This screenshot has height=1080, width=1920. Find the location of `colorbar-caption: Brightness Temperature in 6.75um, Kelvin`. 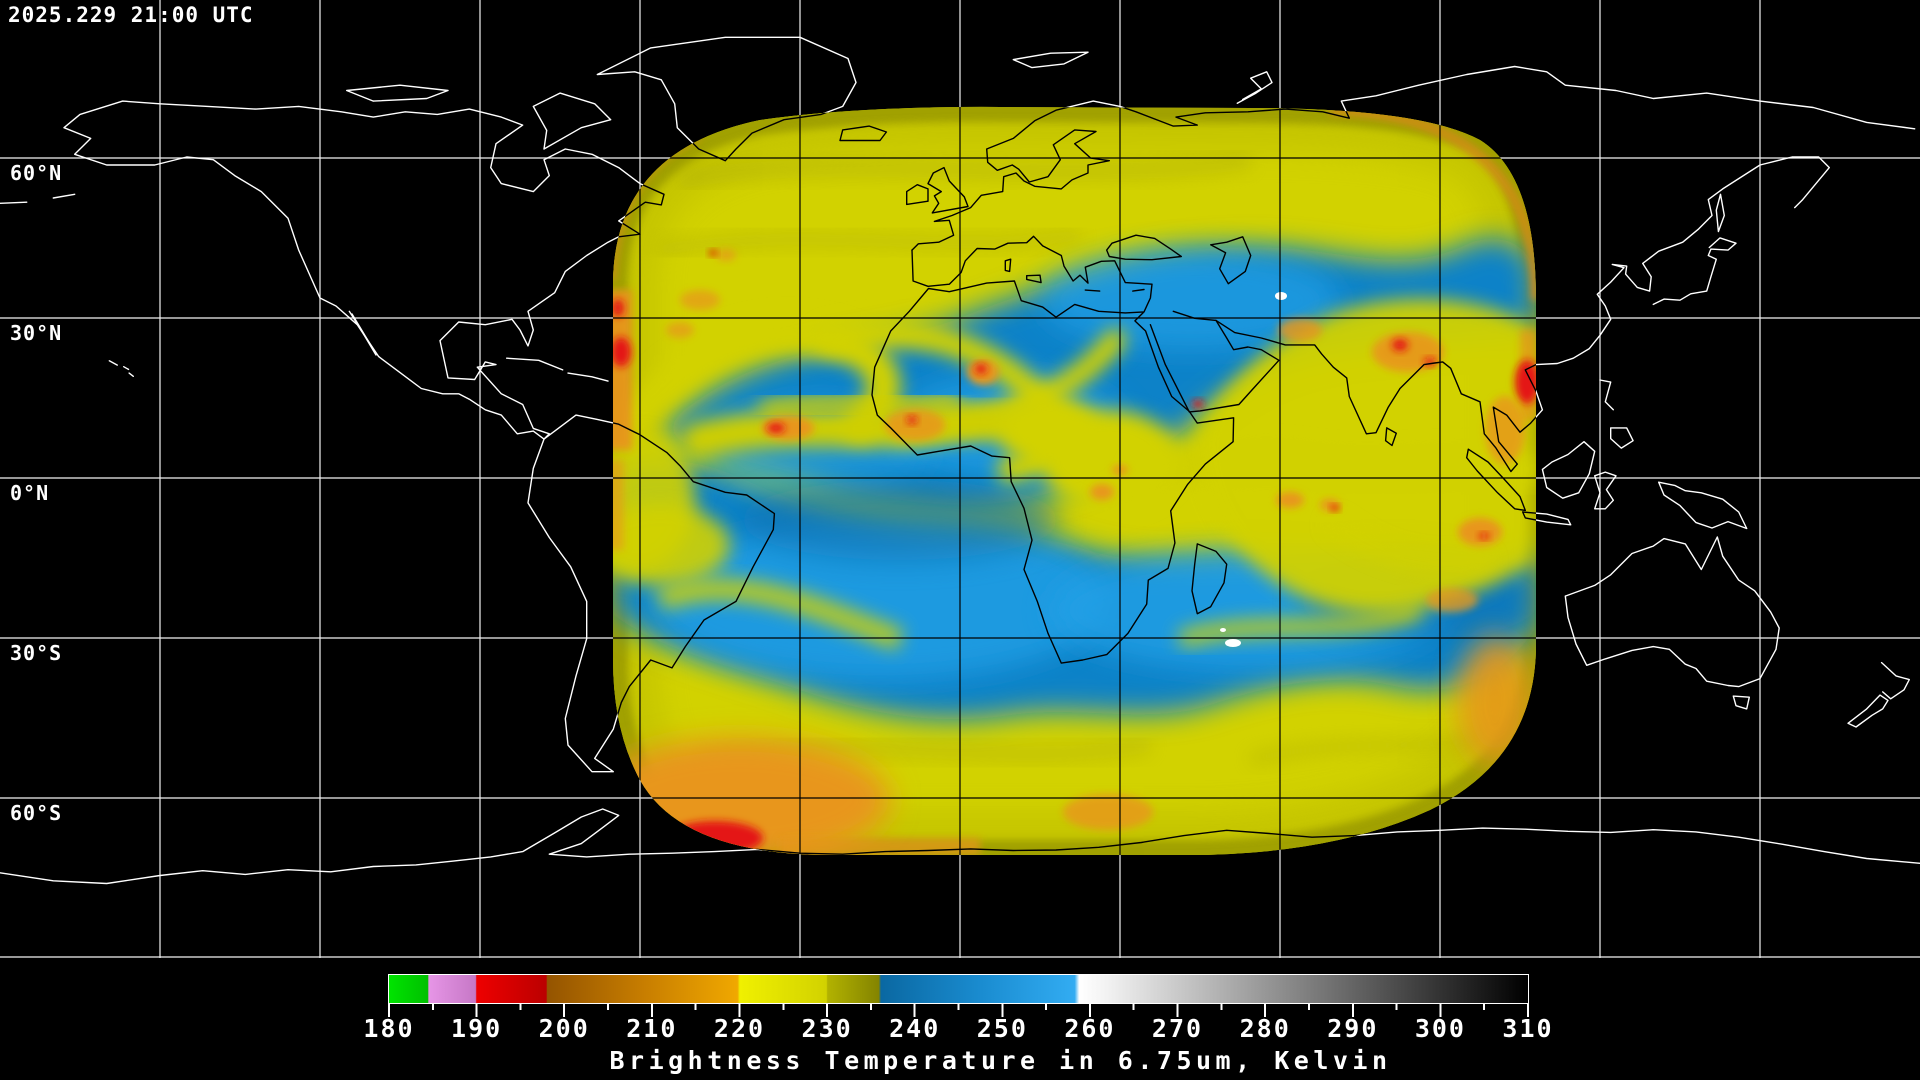

colorbar-caption: Brightness Temperature in 6.75um, Kelvin is located at coordinates (1000, 1060).